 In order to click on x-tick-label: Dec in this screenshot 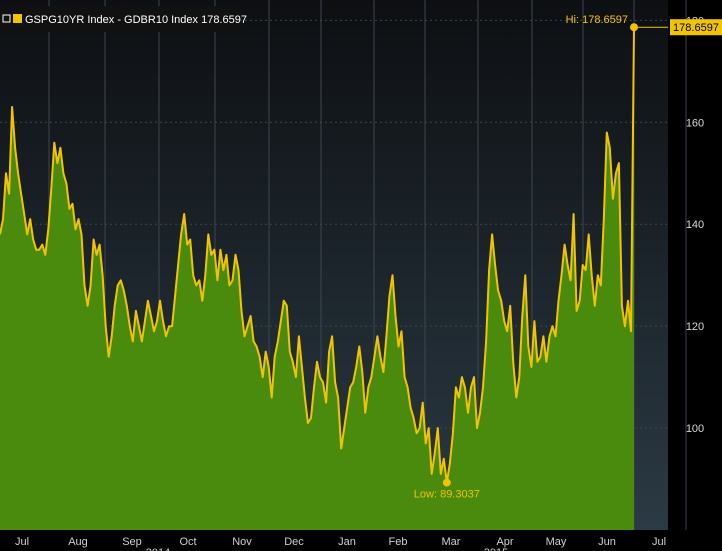, I will do `click(294, 542)`.